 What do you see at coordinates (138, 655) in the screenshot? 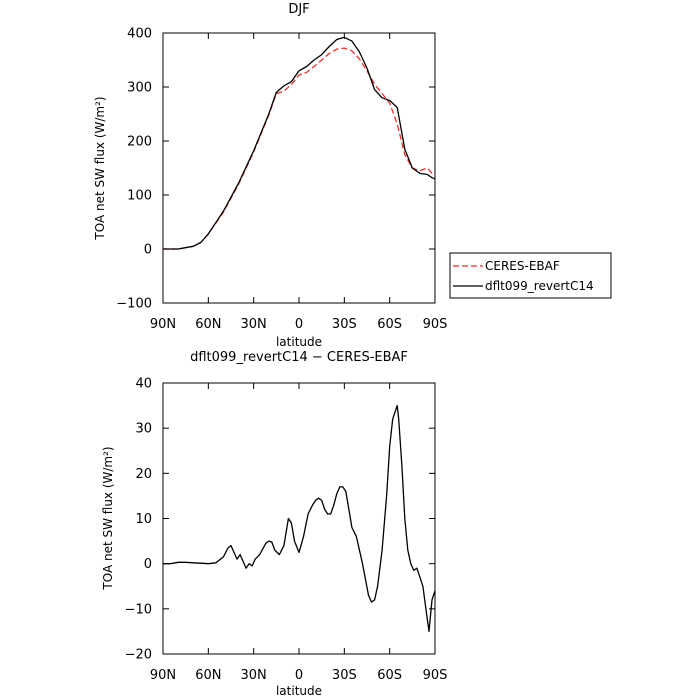
I see `y-tick-label: −20` at bounding box center [138, 655].